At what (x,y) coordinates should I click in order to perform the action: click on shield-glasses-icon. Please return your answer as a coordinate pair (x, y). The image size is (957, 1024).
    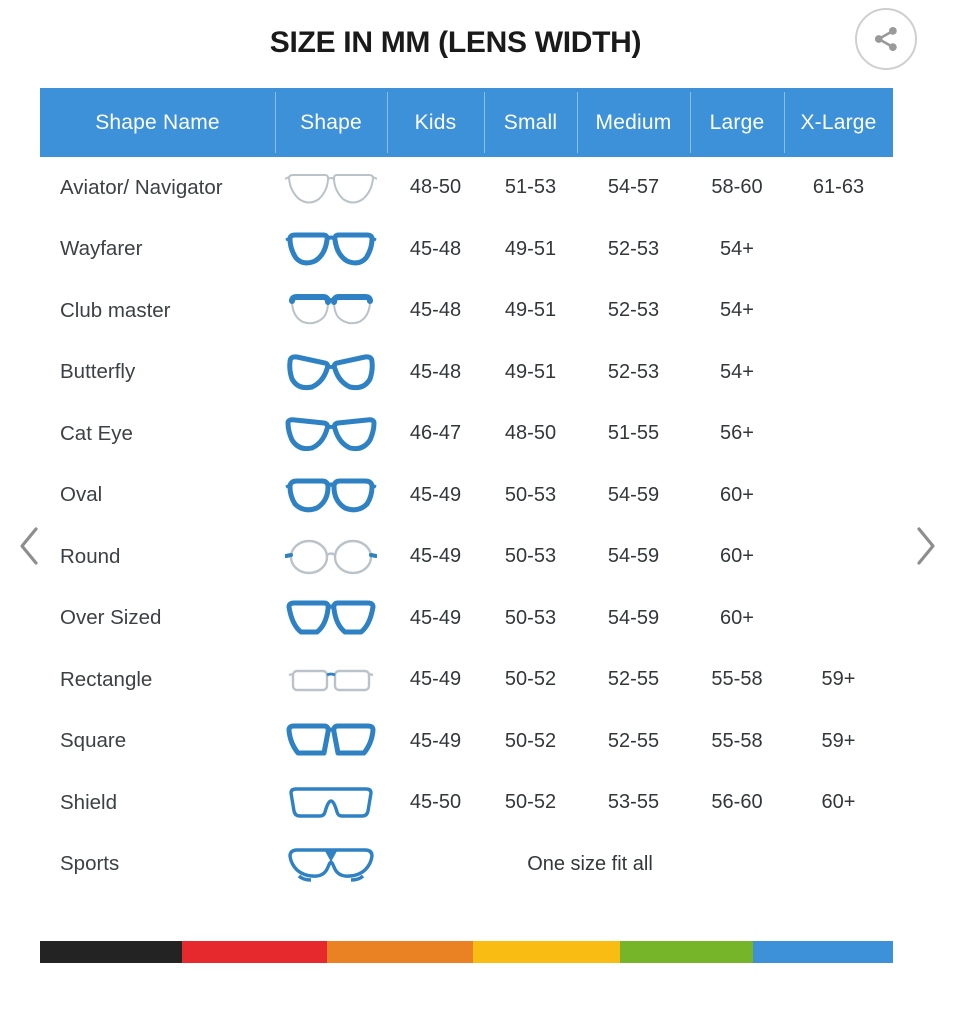
    Looking at the image, I should click on (331, 803).